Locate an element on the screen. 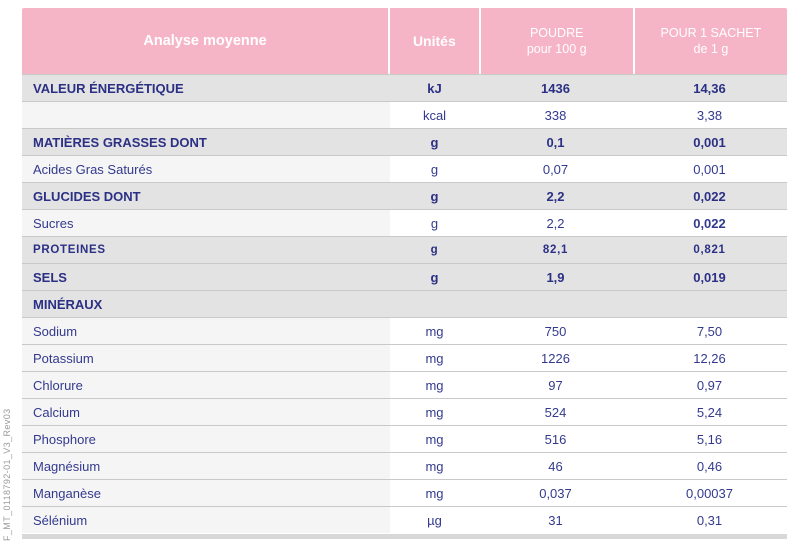  row-label is located at coordinates (206, 114).